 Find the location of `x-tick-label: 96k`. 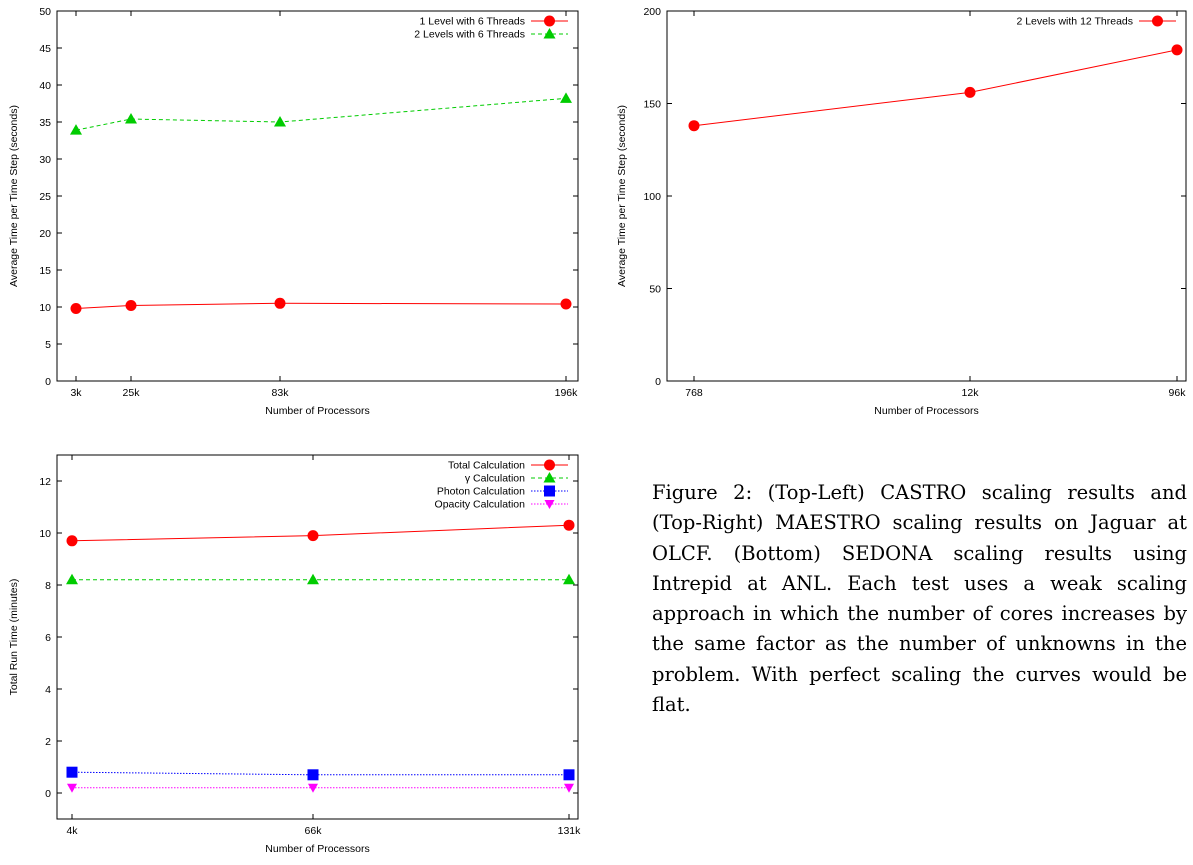

x-tick-label: 96k is located at coordinates (1178, 393).